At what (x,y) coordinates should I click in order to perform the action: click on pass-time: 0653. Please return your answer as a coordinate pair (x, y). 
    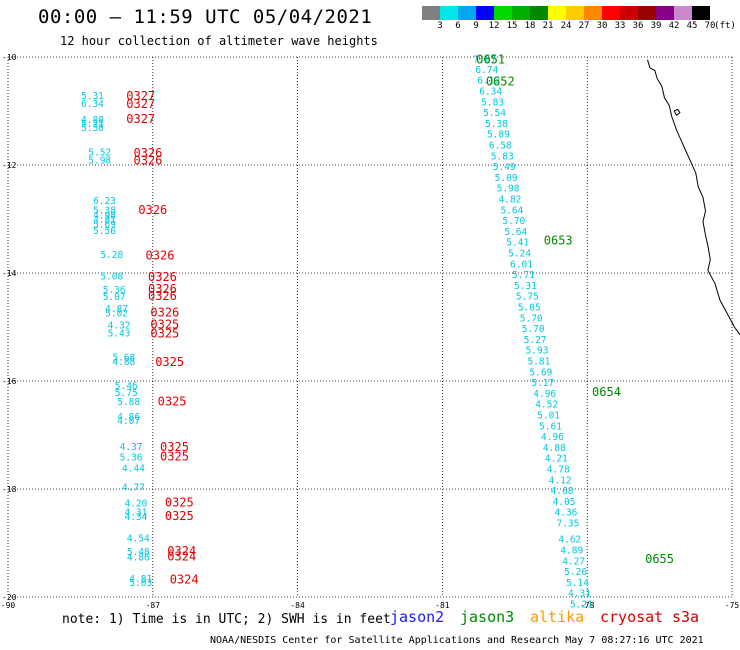
    Looking at the image, I should click on (558, 241).